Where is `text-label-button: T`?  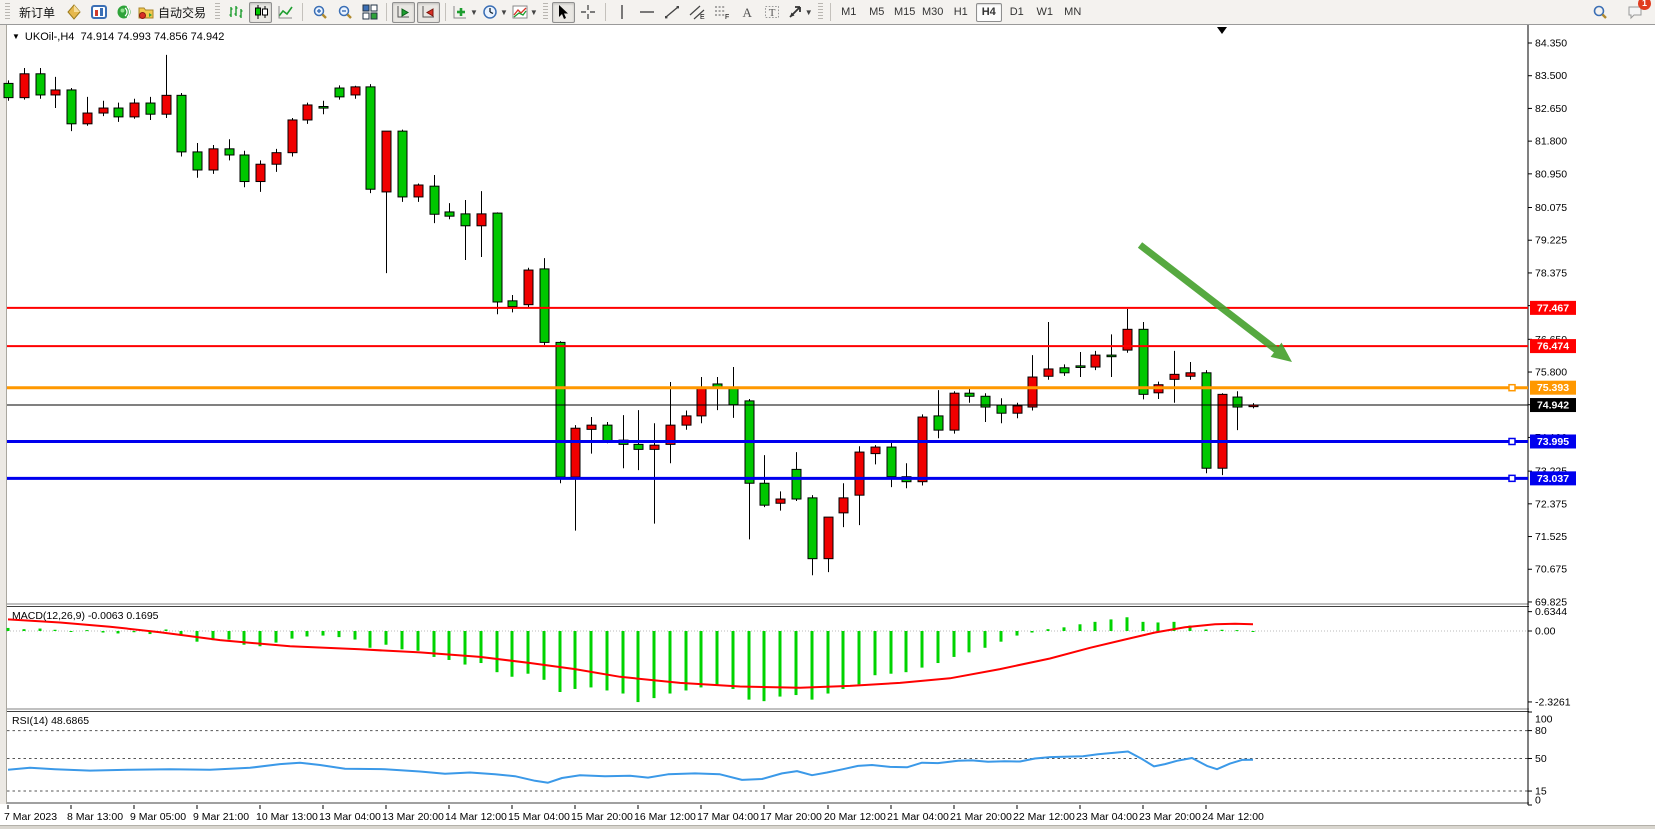
text-label-button: T is located at coordinates (772, 12).